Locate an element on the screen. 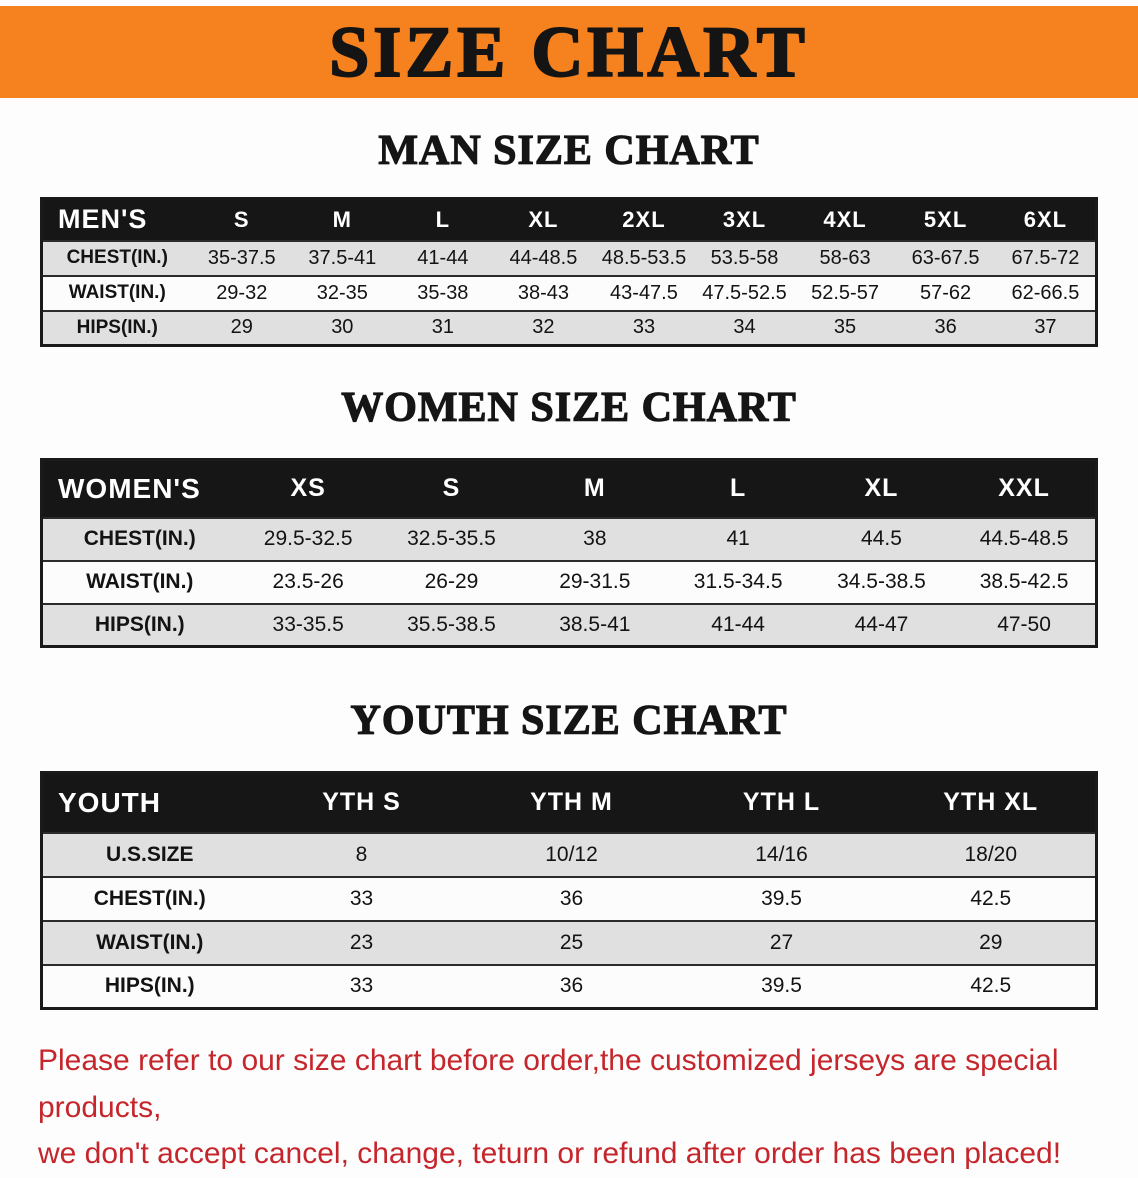 This screenshot has width=1138, height=1178. row-label: U.S.SIZE is located at coordinates (149, 854).